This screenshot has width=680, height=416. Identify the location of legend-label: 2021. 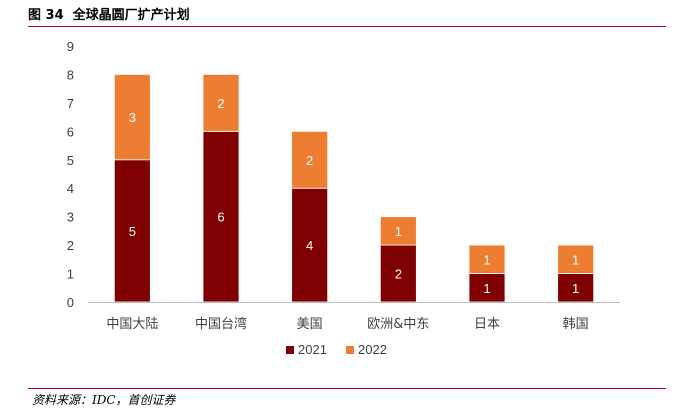
(312, 349).